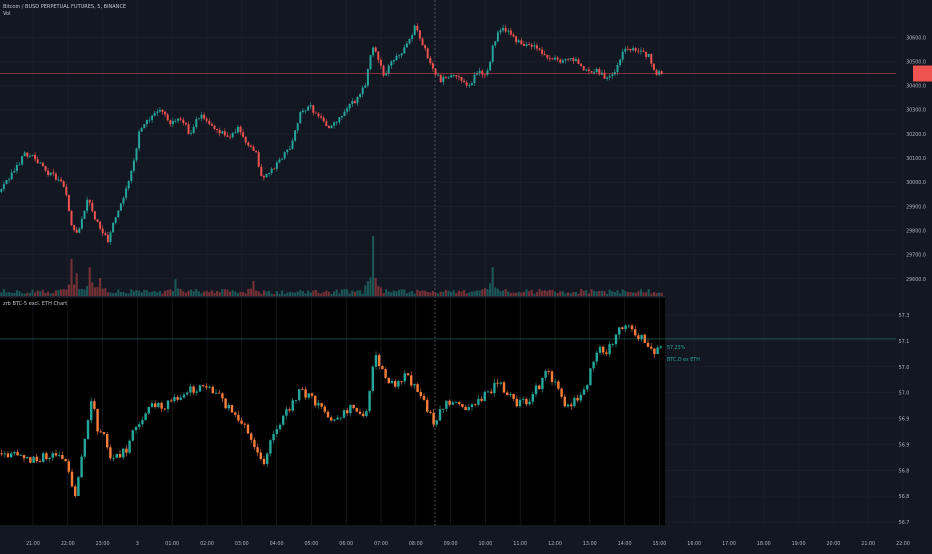 The image size is (932, 554). I want to click on time-axis-label: 15:00, so click(659, 544).